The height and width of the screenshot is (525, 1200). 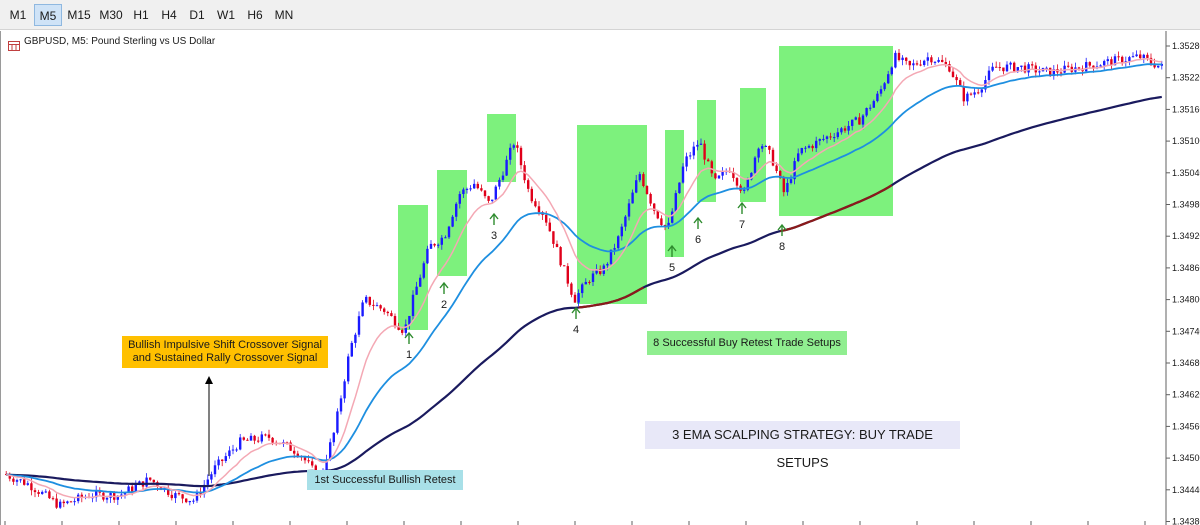 What do you see at coordinates (742, 225) in the screenshot?
I see `setup-number: 7` at bounding box center [742, 225].